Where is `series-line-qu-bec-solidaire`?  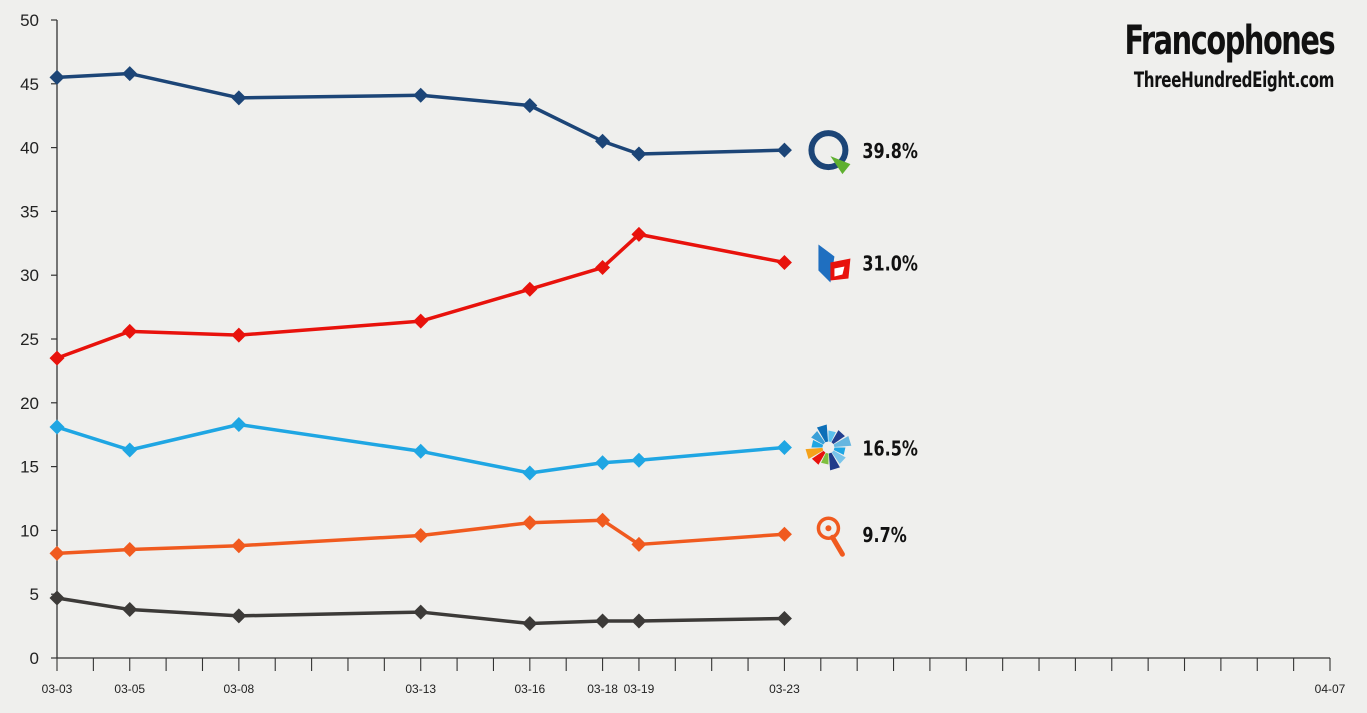
series-line-qu-bec-solidaire is located at coordinates (420, 537).